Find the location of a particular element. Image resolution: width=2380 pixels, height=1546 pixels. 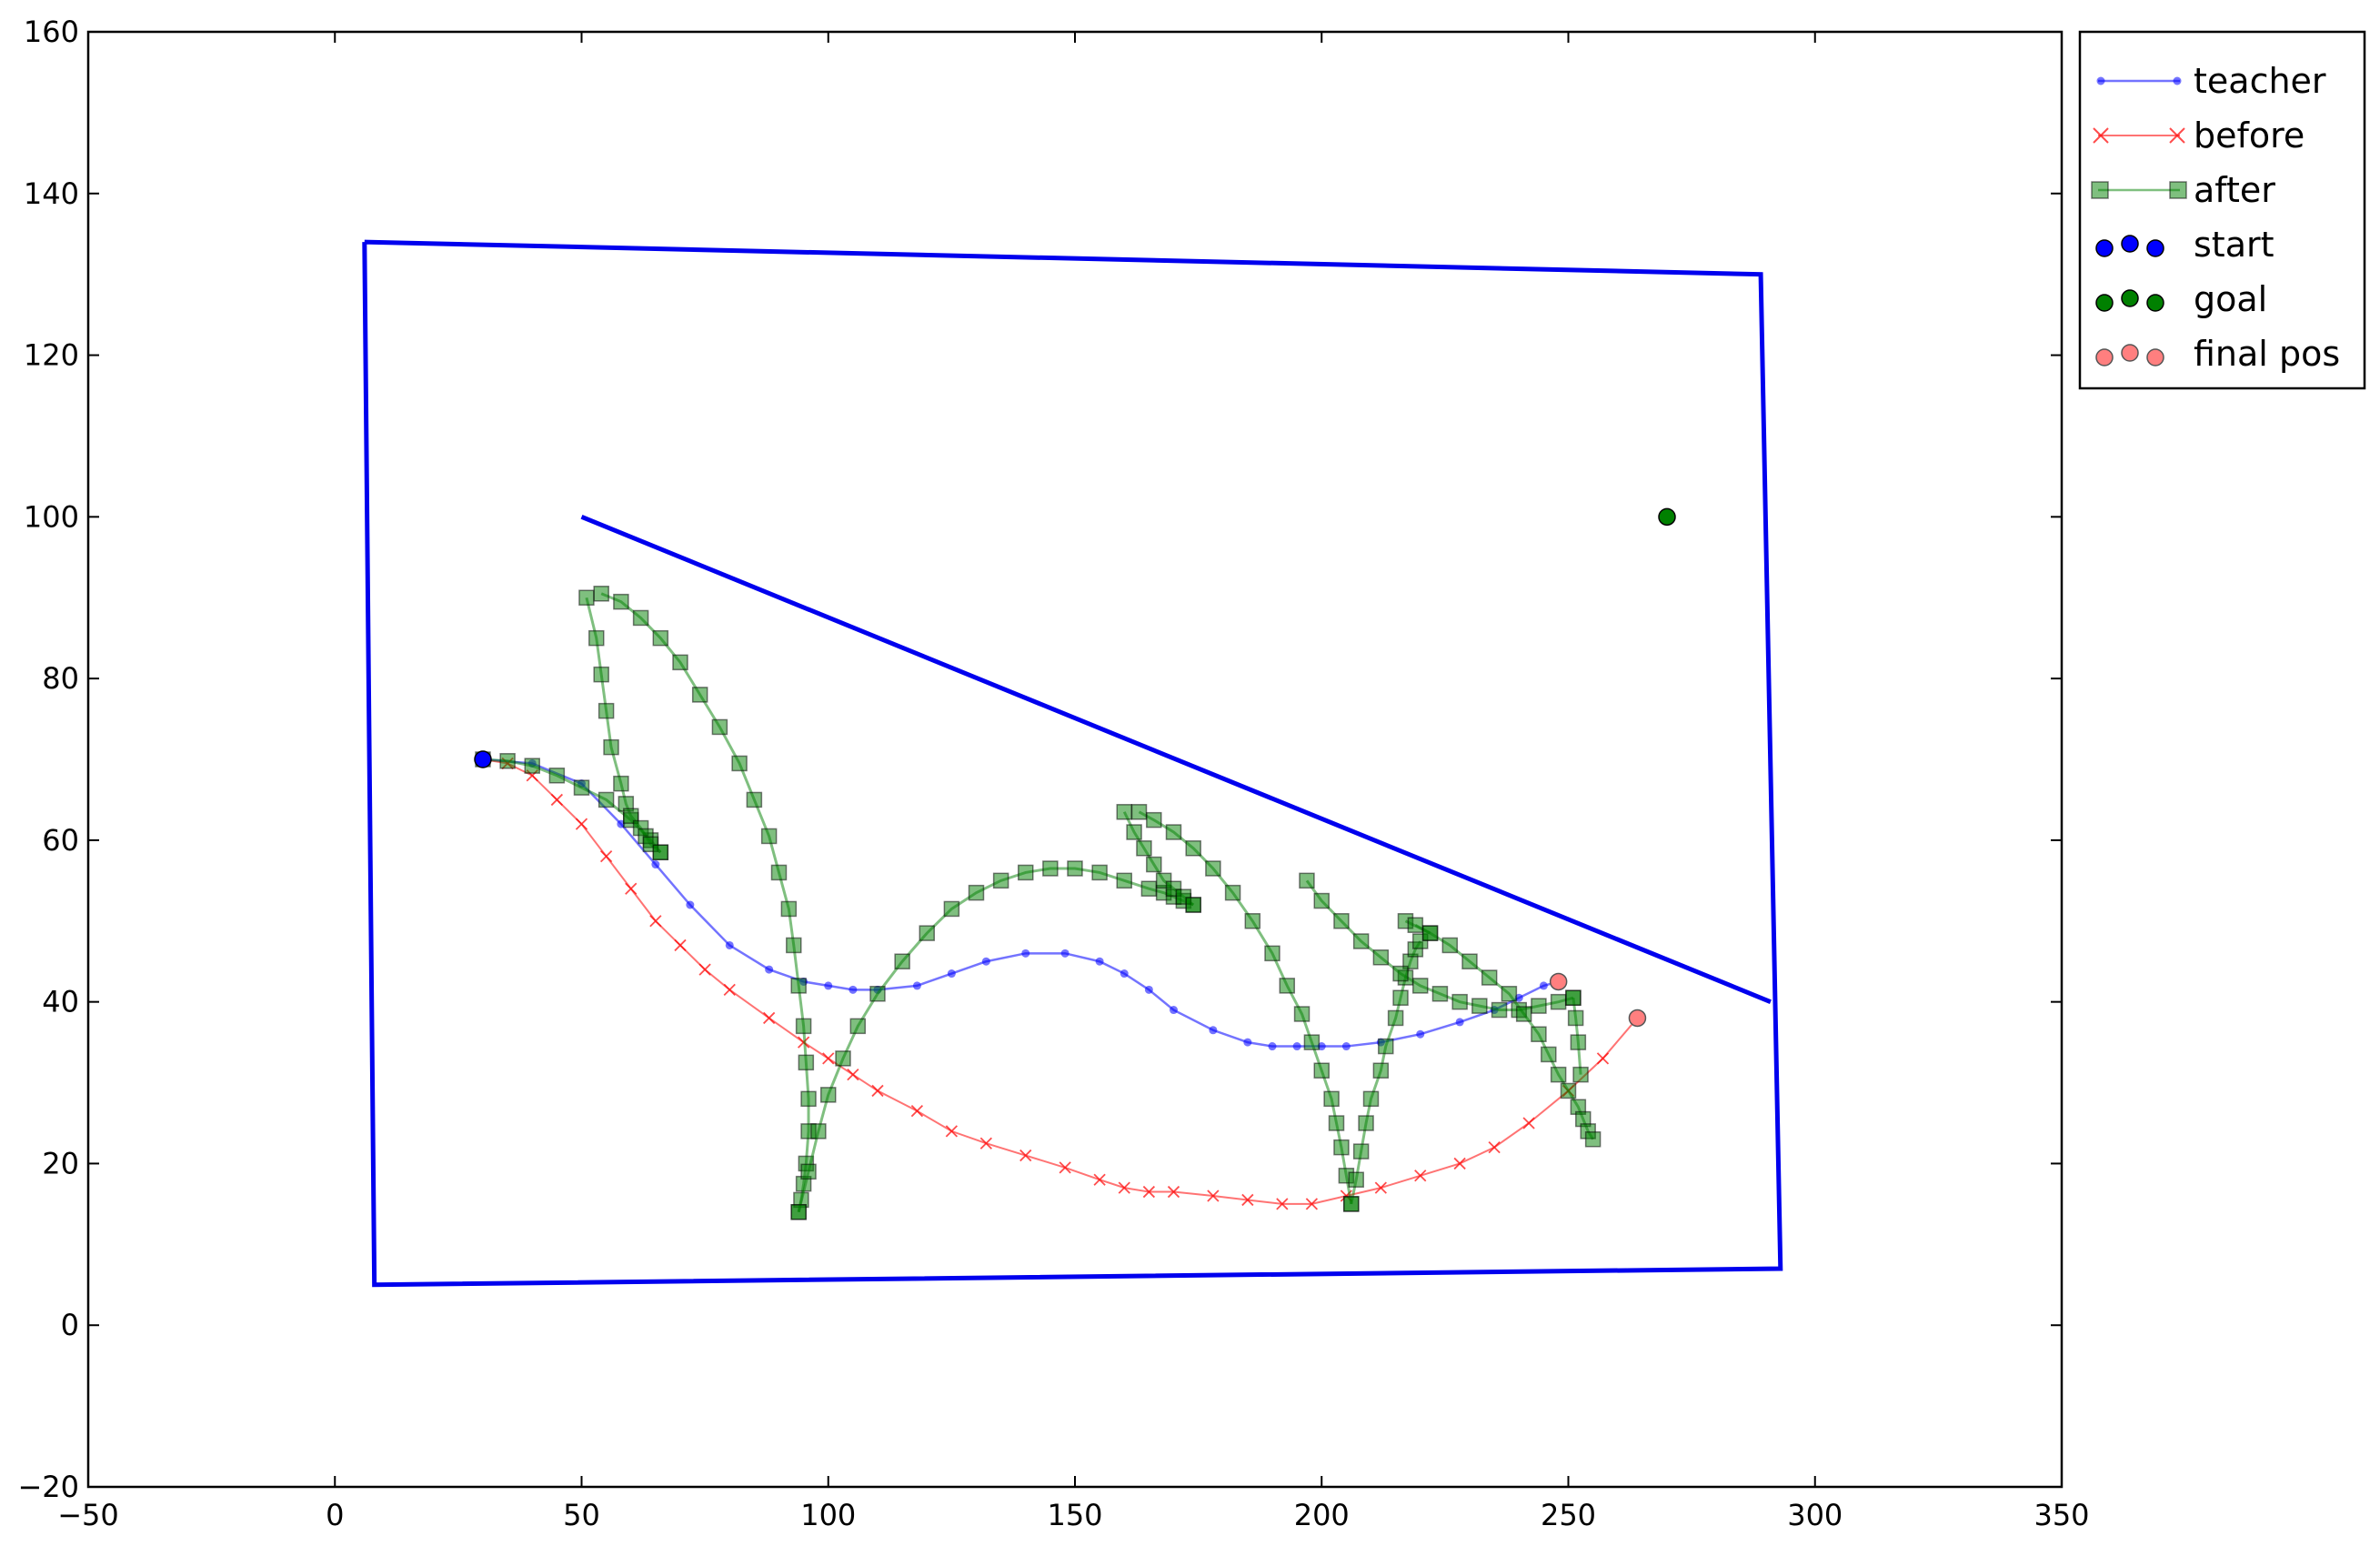

teacher-line is located at coordinates (1021, 903).